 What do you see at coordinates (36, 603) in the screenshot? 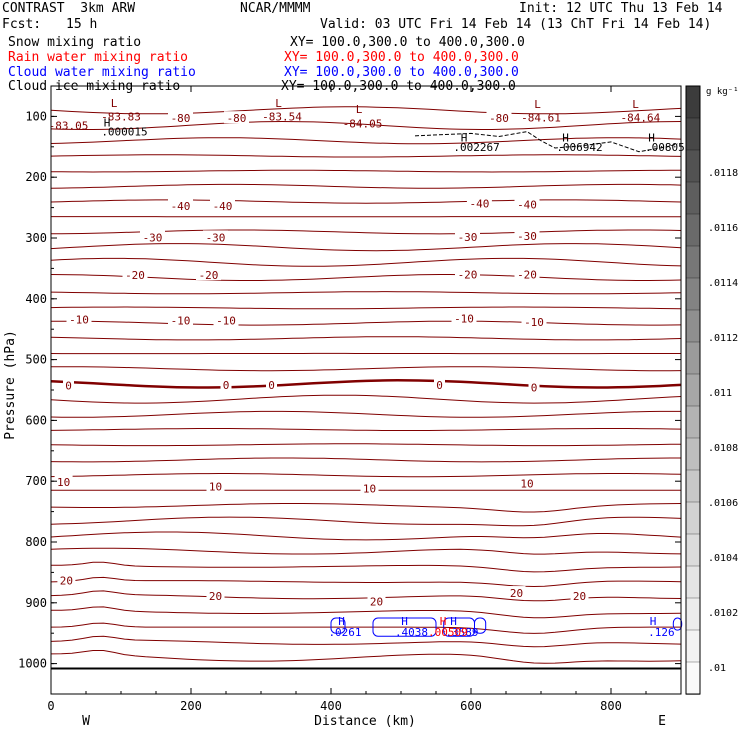
I see `y-tick-label: 900` at bounding box center [36, 603].